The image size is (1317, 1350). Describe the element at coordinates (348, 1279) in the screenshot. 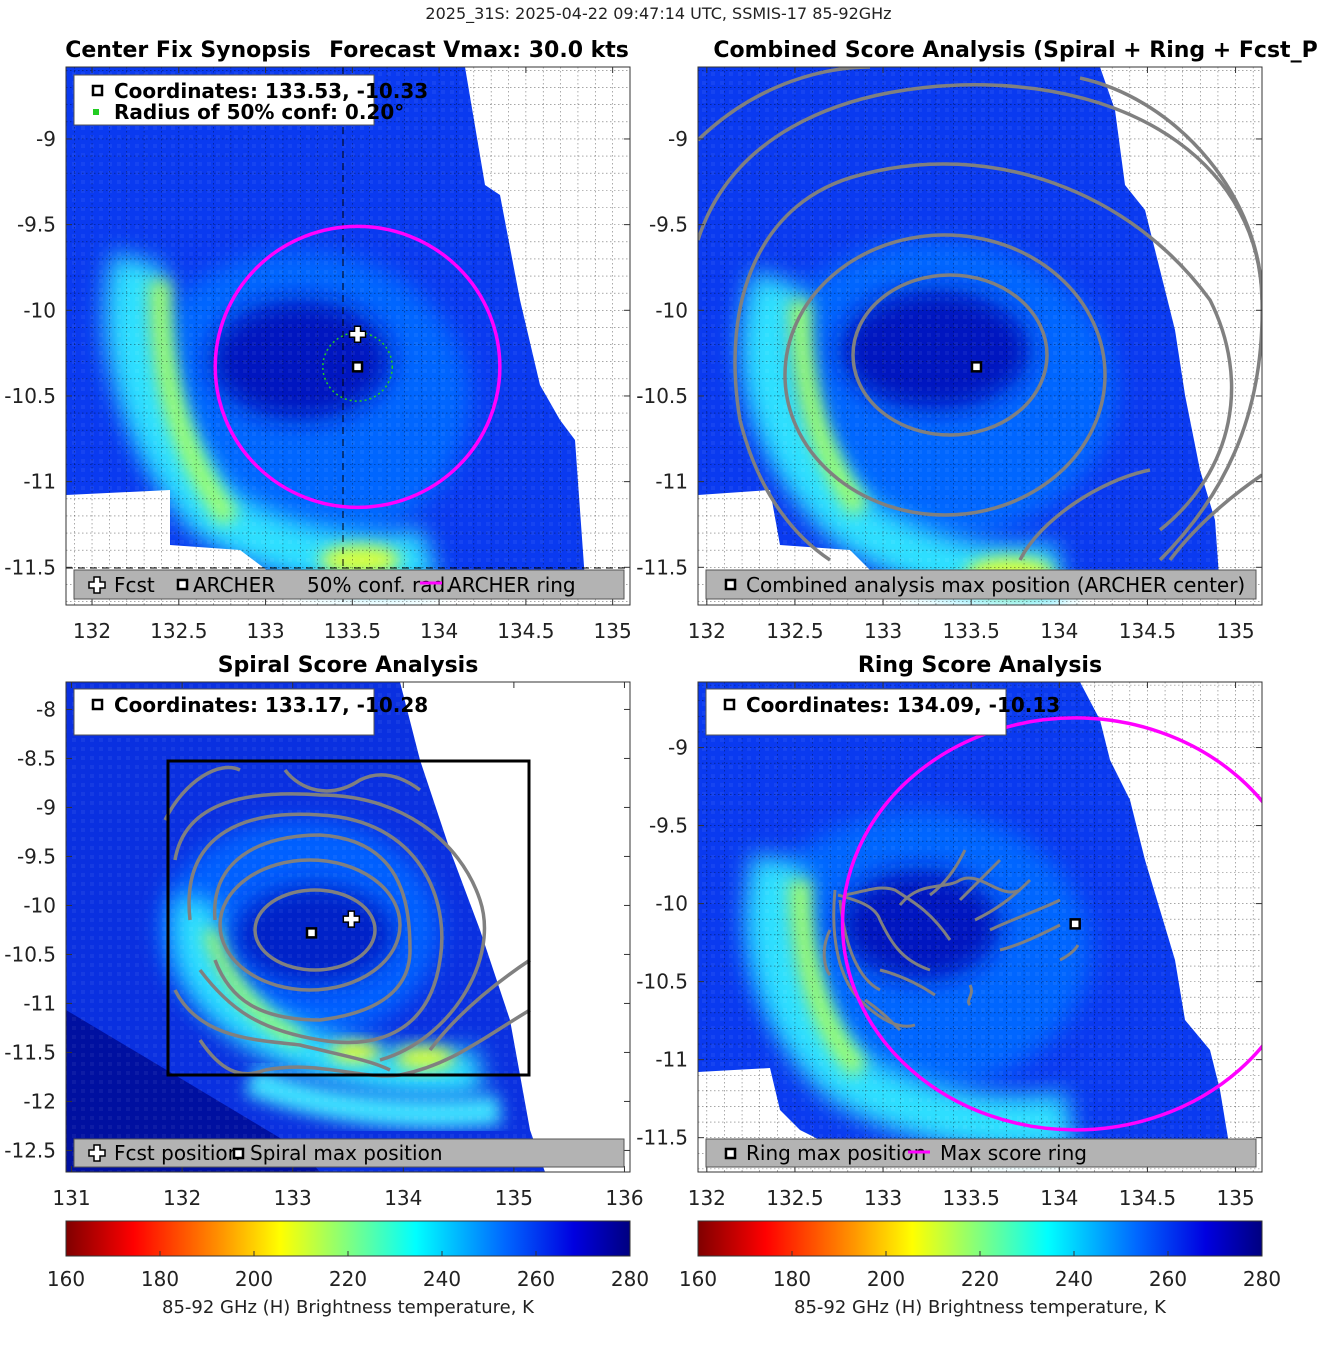

I see `colorbar-tick-label: 220` at that location.